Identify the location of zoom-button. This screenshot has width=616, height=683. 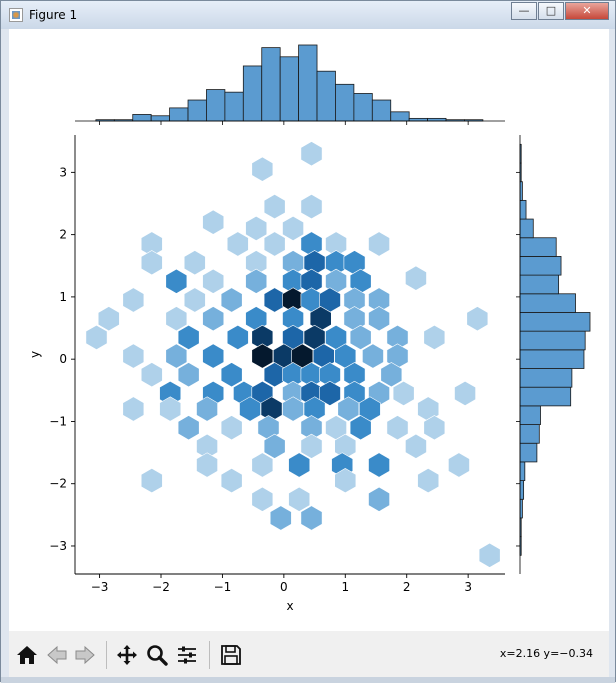
(157, 655).